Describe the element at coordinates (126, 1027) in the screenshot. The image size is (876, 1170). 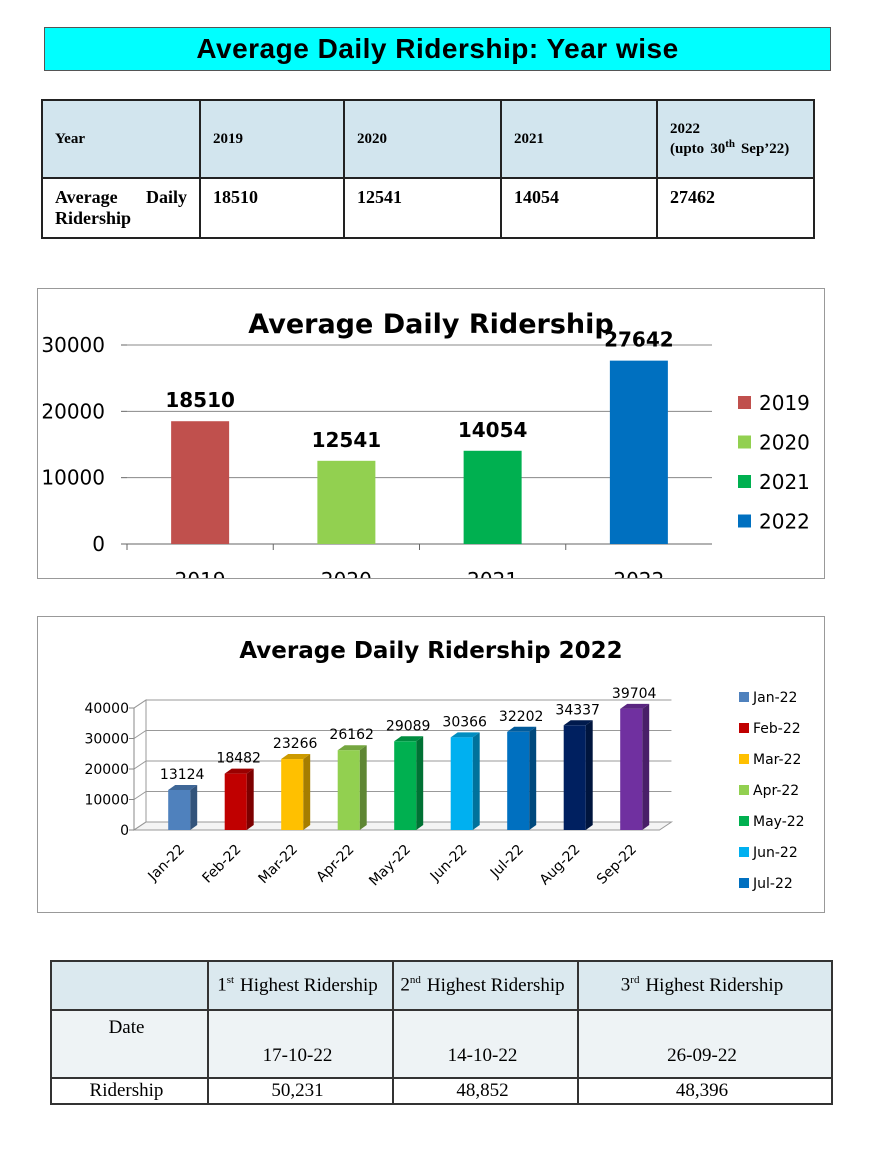
I see `cell-text: Date` at that location.